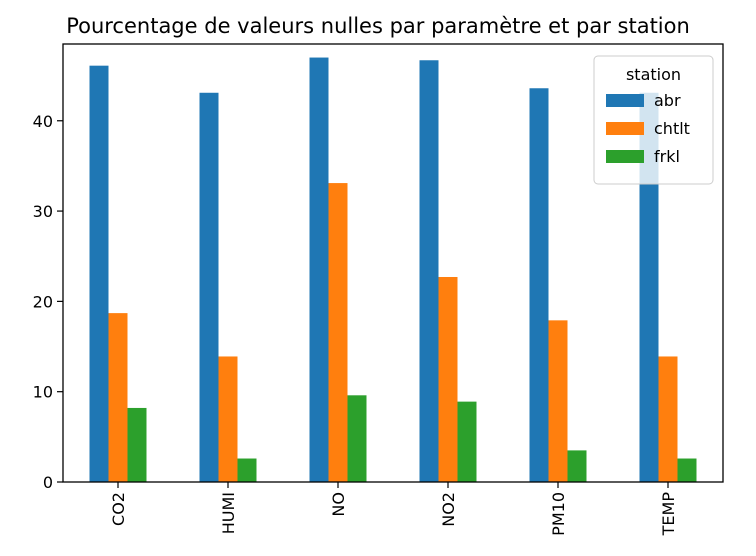 Image resolution: width=756 pixels, height=556 pixels. I want to click on bar-abr-temp, so click(649, 287).